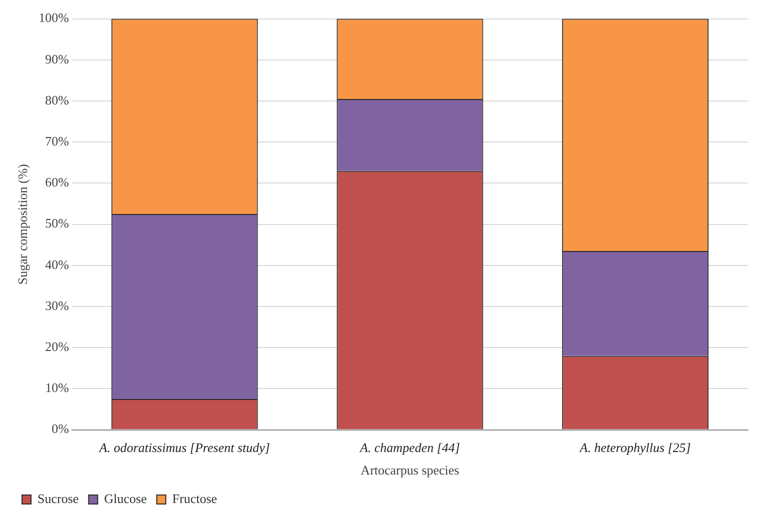 The image size is (777, 526). What do you see at coordinates (57, 58) in the screenshot?
I see `y-tick-label: 90%` at bounding box center [57, 58].